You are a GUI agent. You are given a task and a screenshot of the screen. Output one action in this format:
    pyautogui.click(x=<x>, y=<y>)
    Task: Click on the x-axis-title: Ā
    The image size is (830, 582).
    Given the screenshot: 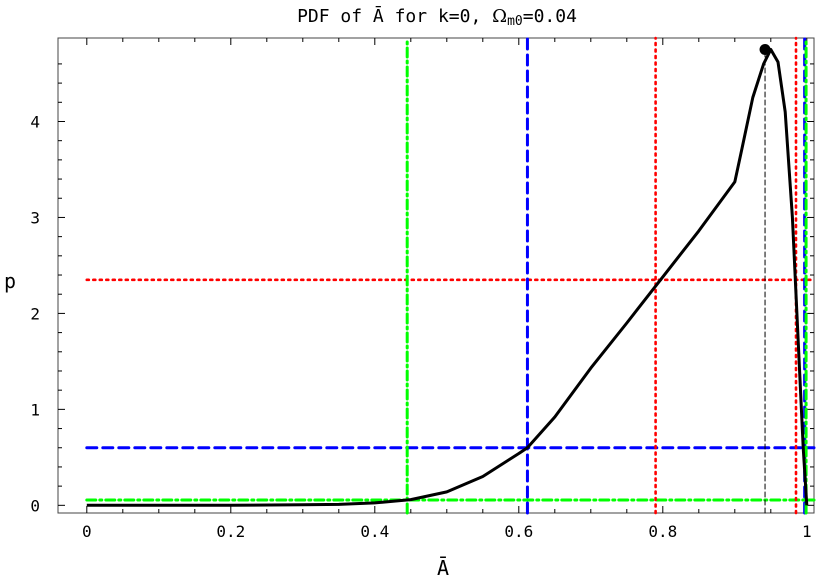 What is the action you would take?
    pyautogui.click(x=443, y=568)
    